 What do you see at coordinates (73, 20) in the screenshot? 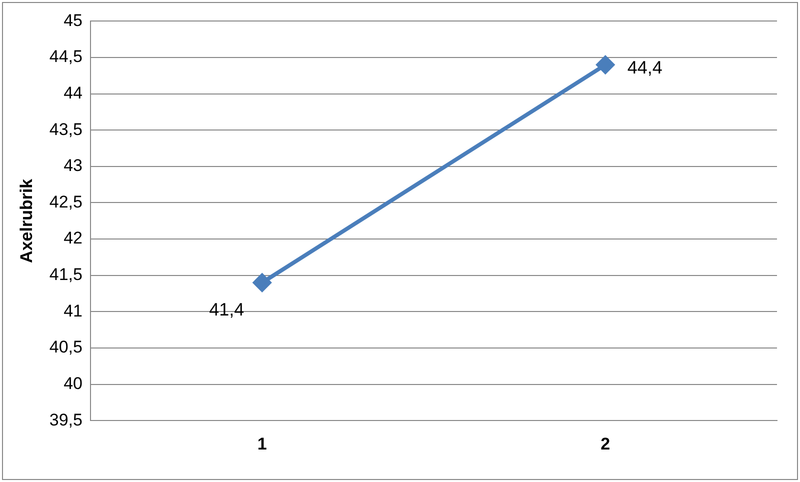
I see `y-tick-label: 45` at bounding box center [73, 20].